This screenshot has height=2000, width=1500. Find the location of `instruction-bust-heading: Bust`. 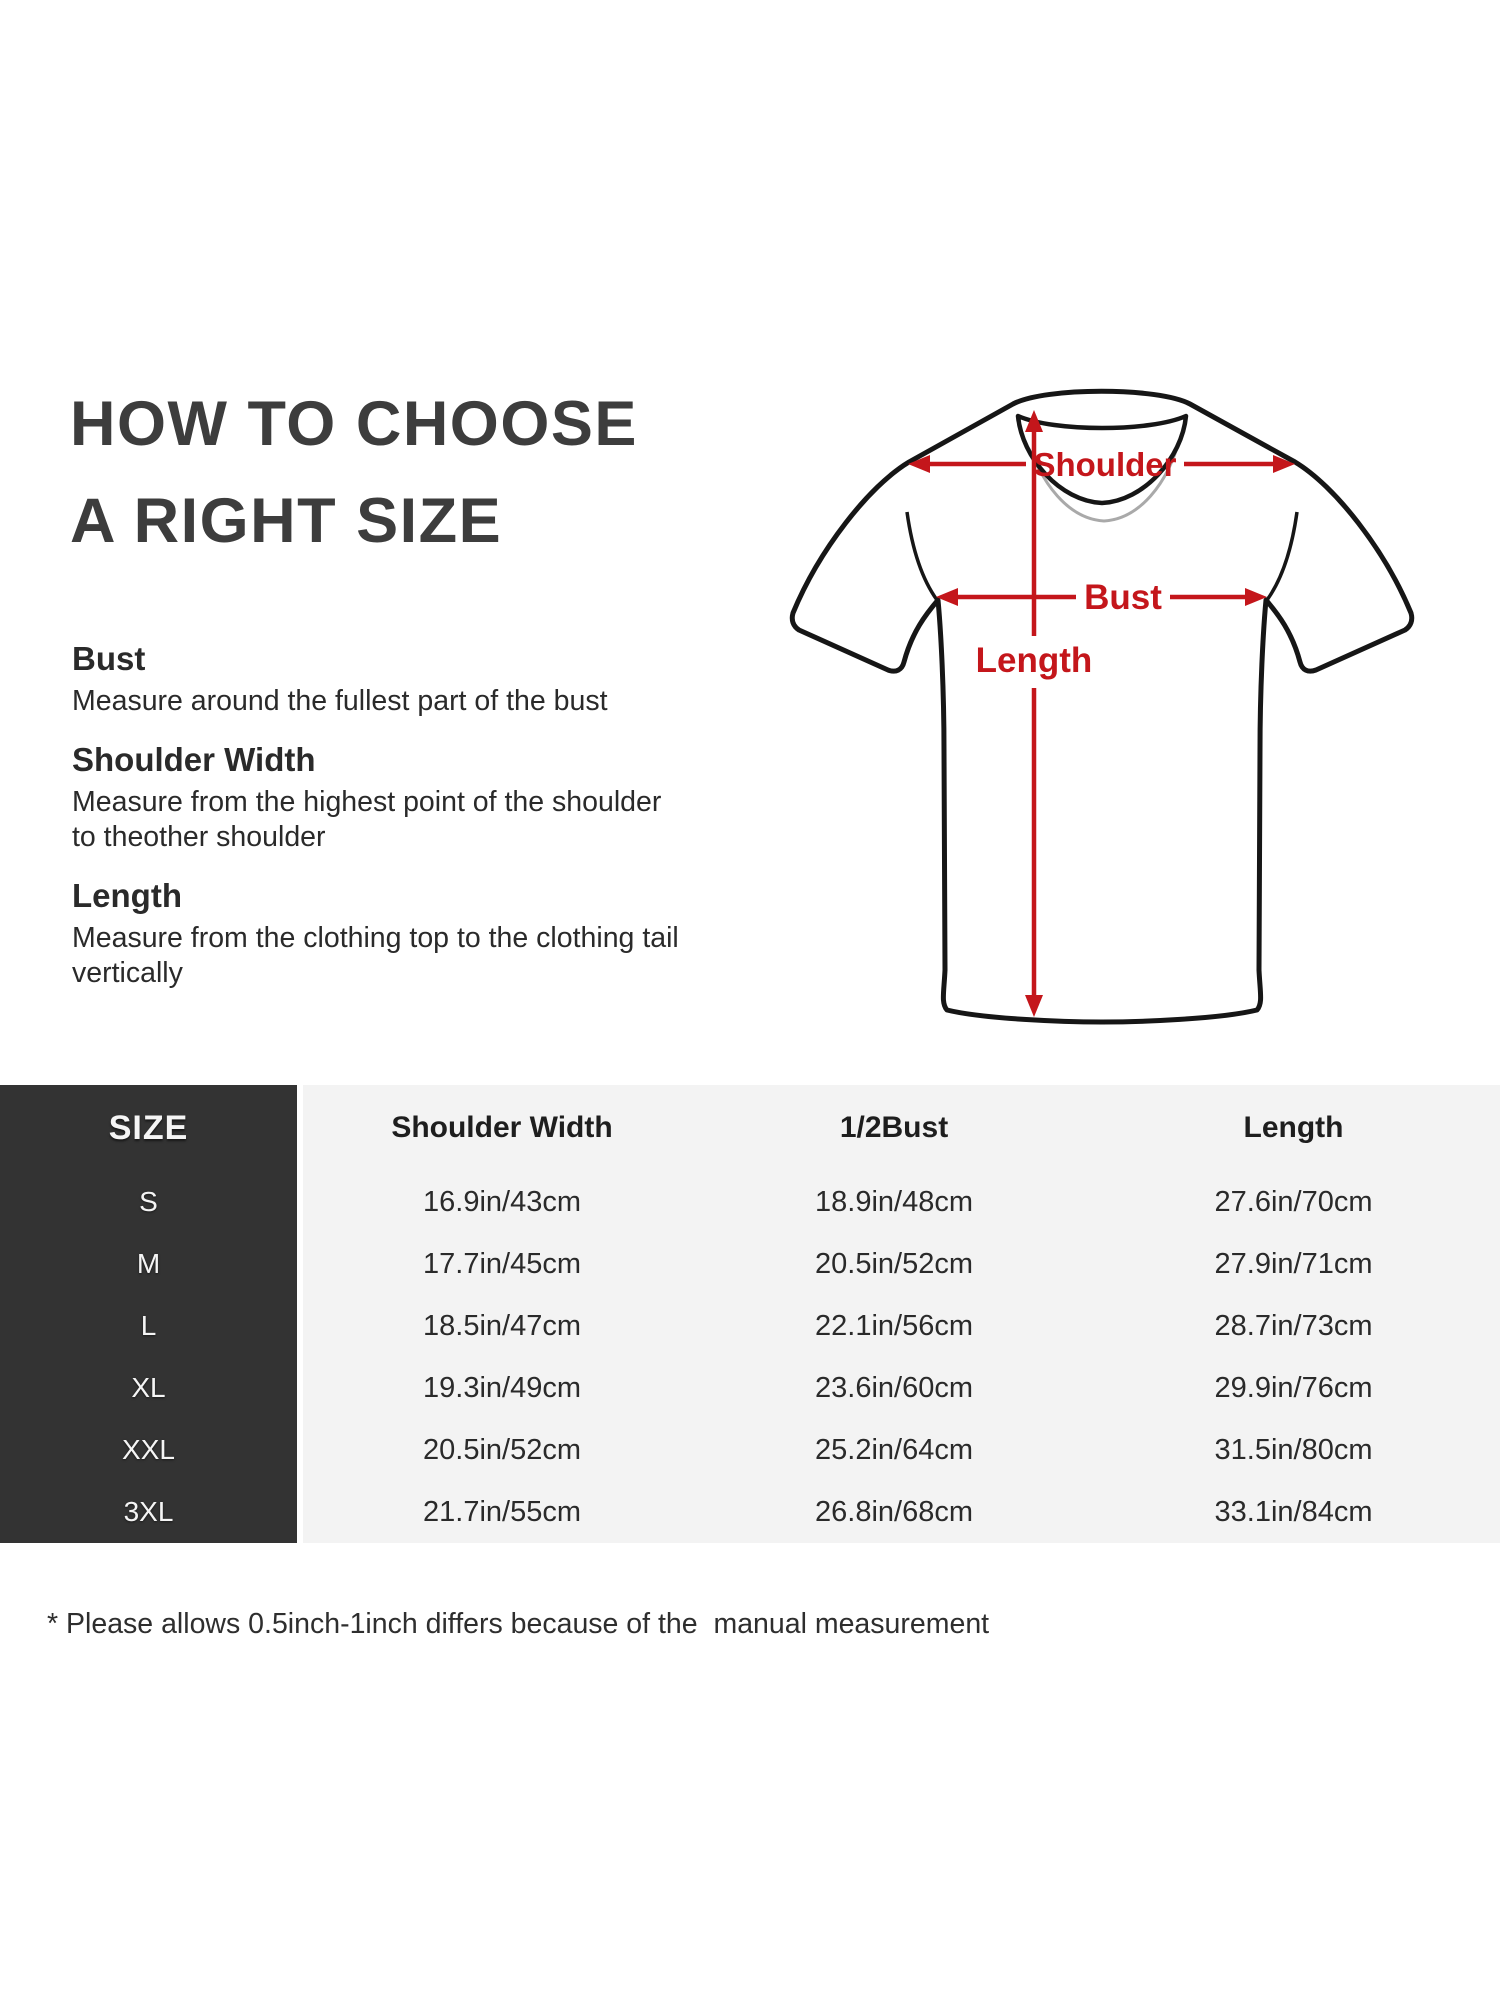

instruction-bust-heading: Bust is located at coordinates (109, 658).